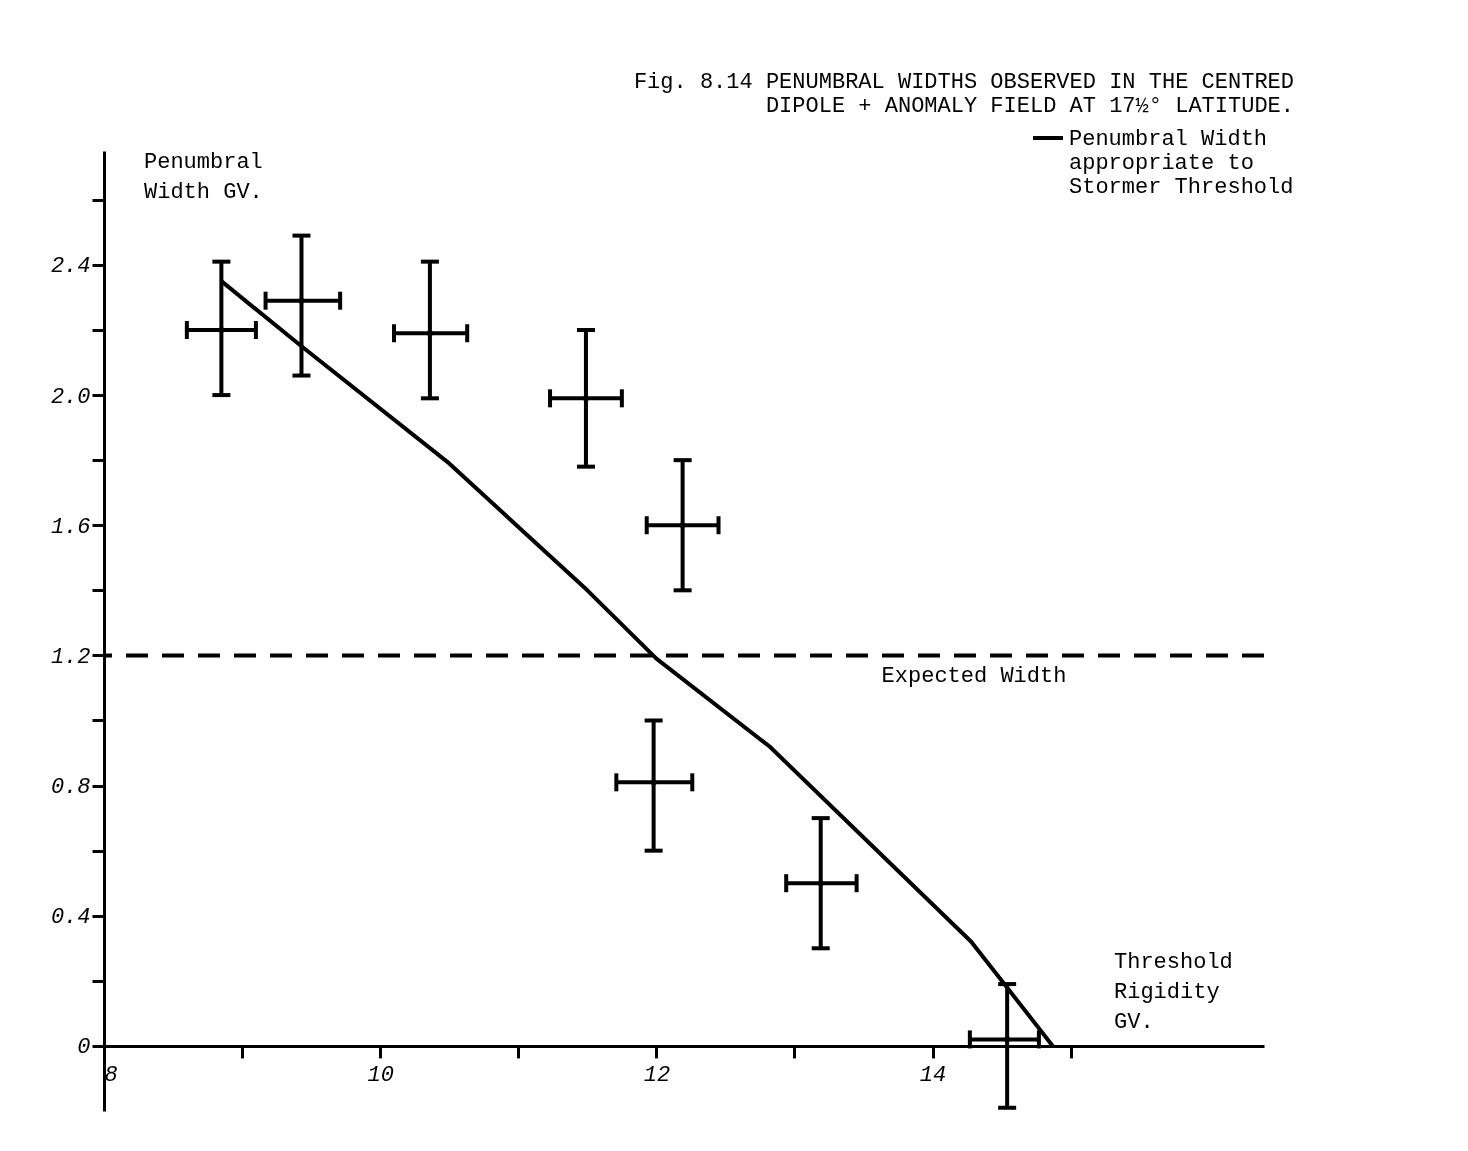 Image resolution: width=1468 pixels, height=1151 pixels. I want to click on y-tick-label: 2.0, so click(70, 397).